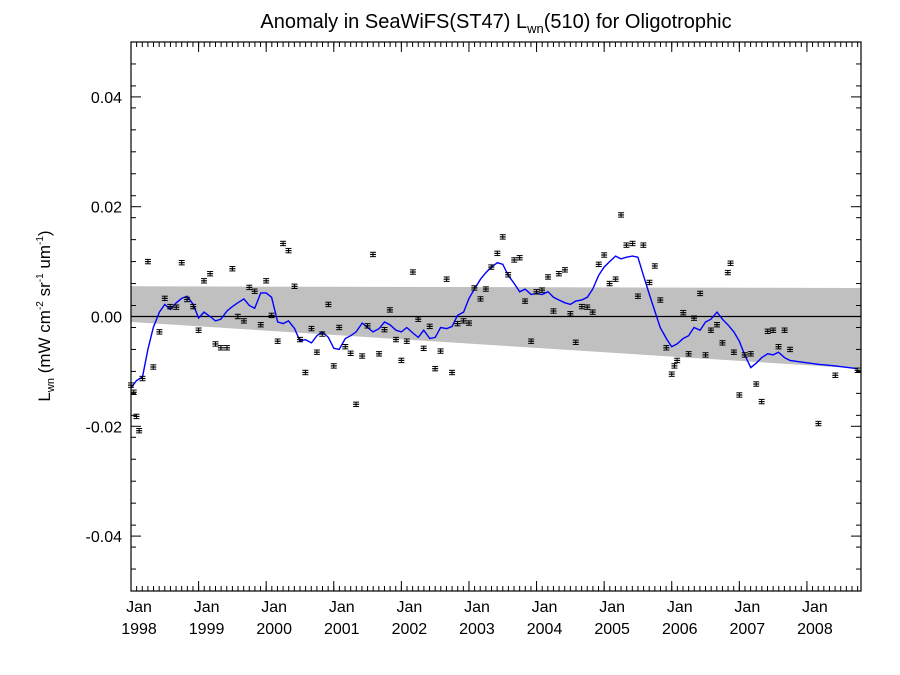  Describe the element at coordinates (104, 427) in the screenshot. I see `y-tick-label: -0.02` at that location.